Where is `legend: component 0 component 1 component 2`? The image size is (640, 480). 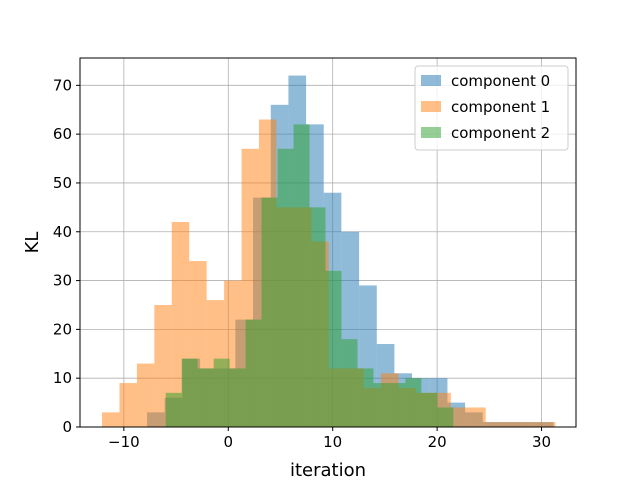 legend: component 0 component 1 component 2 is located at coordinates (491, 108).